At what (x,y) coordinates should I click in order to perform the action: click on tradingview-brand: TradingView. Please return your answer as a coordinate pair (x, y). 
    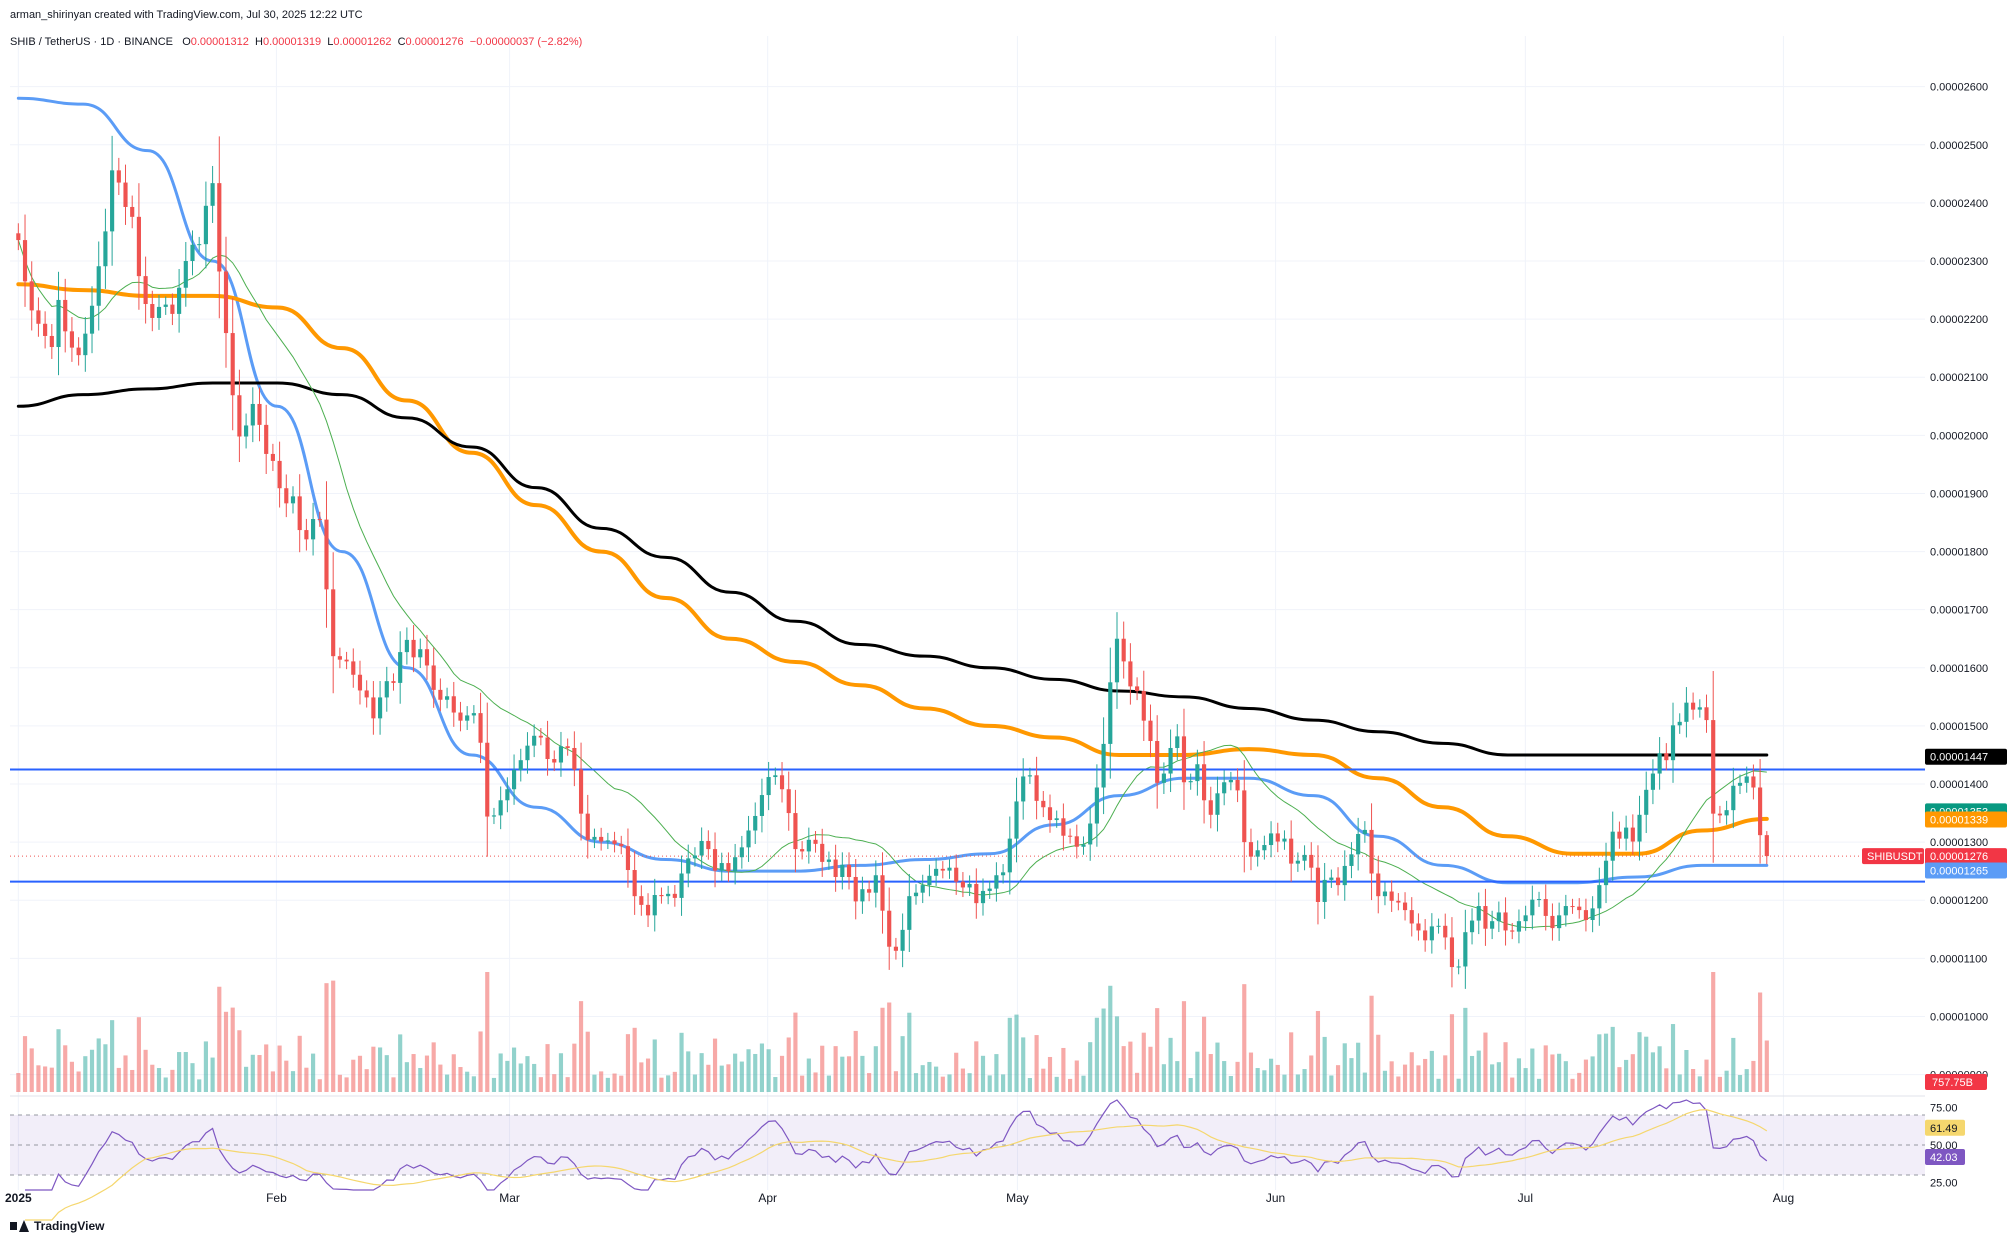
    Looking at the image, I should click on (57, 1226).